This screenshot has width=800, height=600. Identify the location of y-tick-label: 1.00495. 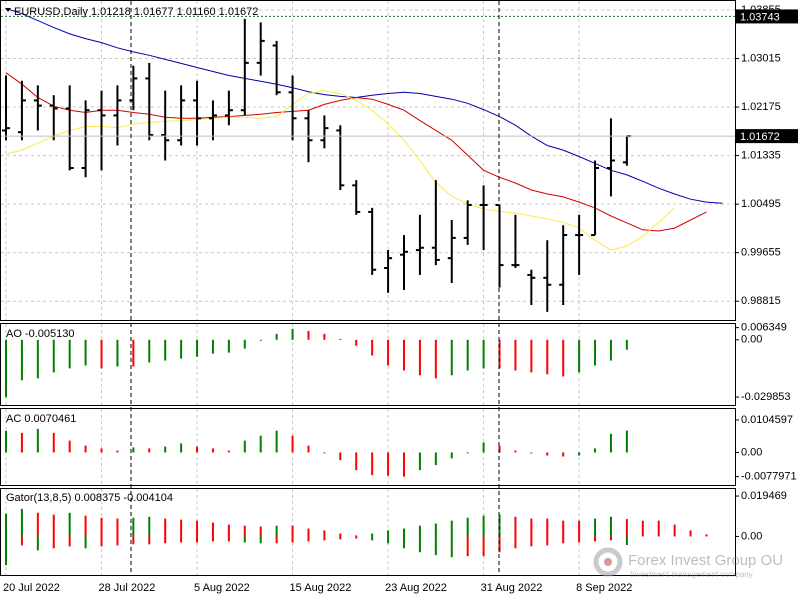
(761, 204).